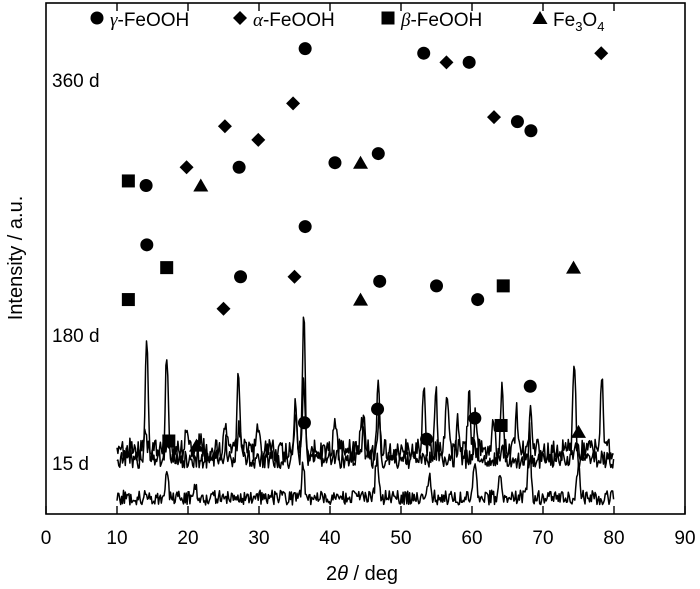  I want to click on legend-label: γ-FeOOH, so click(149, 20).